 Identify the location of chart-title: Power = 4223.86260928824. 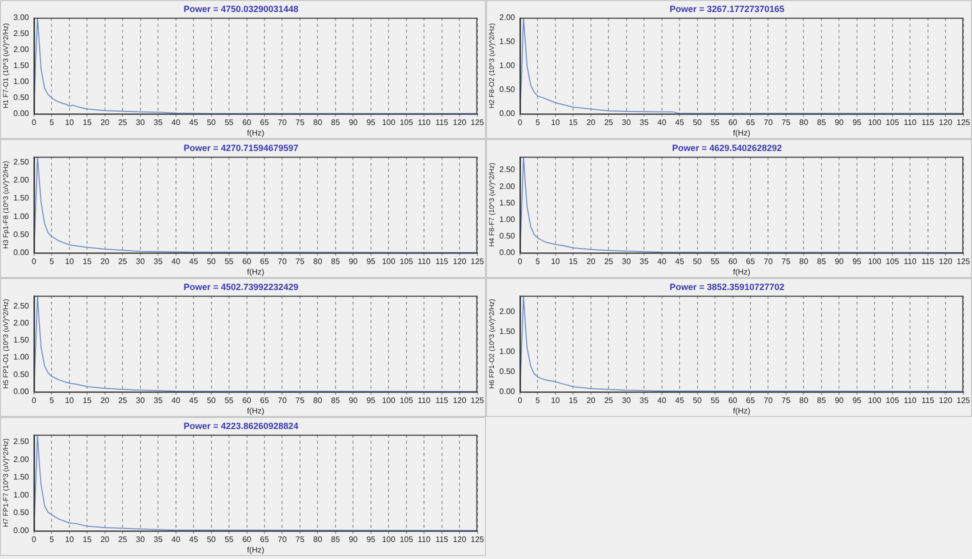
(241, 425).